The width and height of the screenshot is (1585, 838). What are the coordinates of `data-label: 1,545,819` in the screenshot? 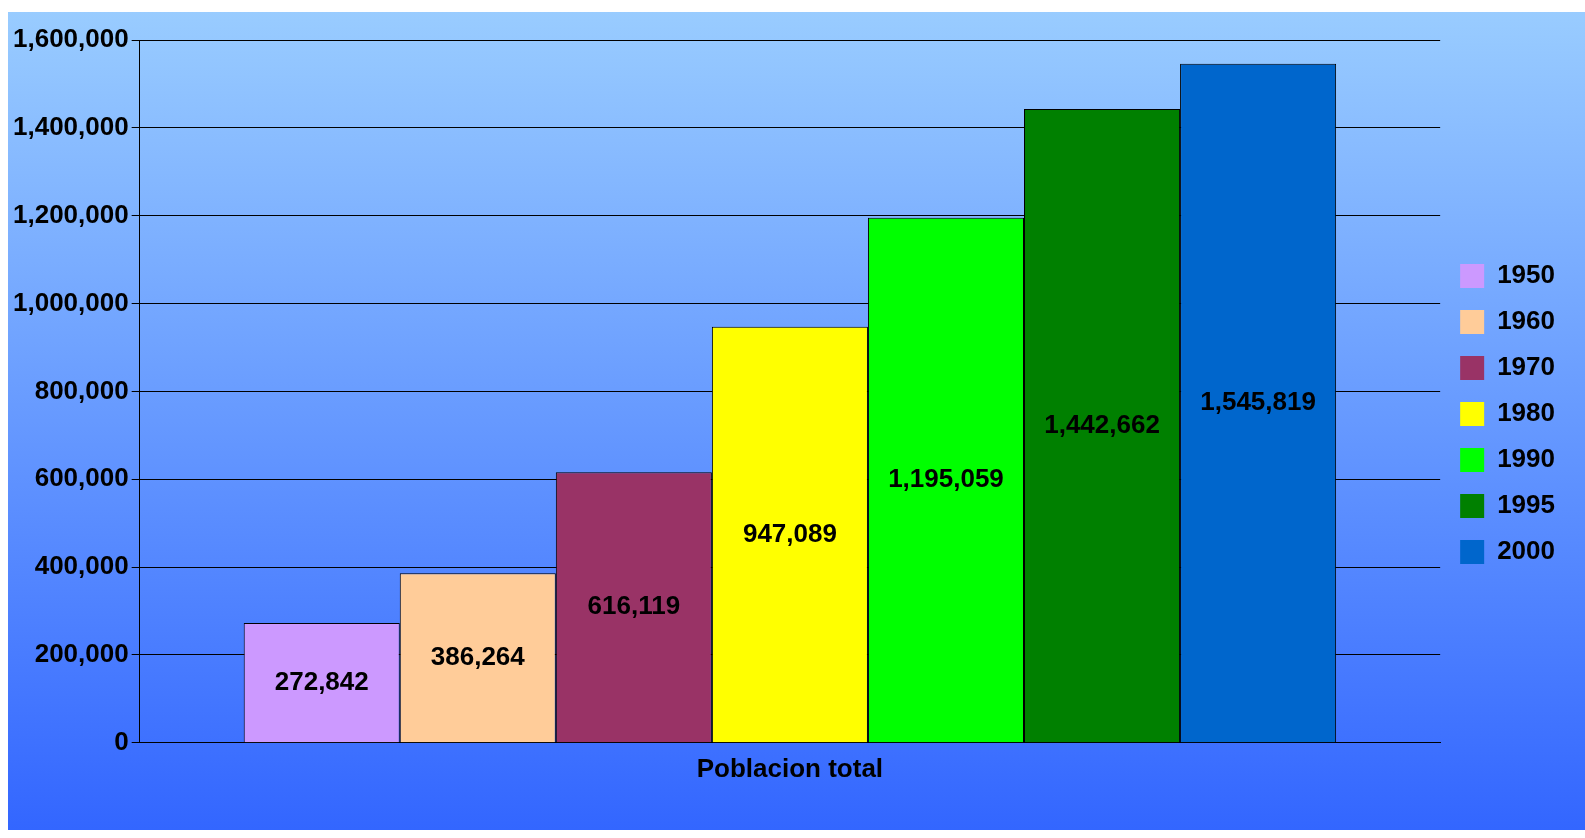 It's located at (1258, 401).